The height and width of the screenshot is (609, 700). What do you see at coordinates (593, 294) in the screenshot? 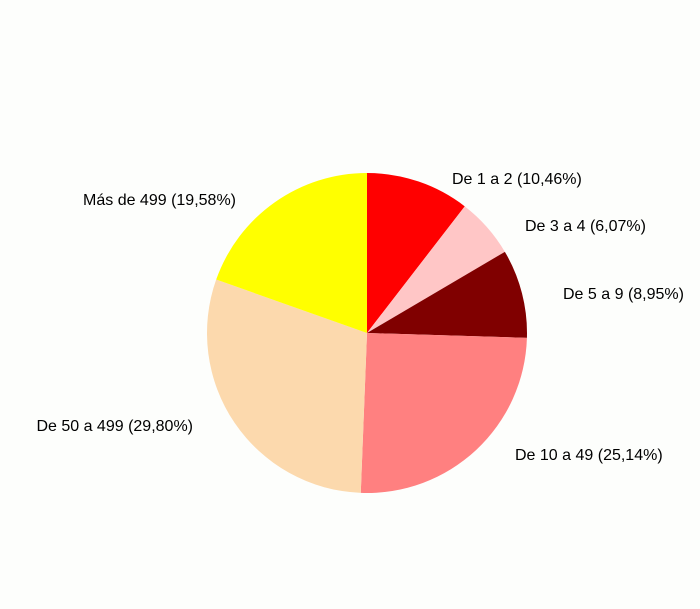
I see `category-label: De 5 a 9` at bounding box center [593, 294].